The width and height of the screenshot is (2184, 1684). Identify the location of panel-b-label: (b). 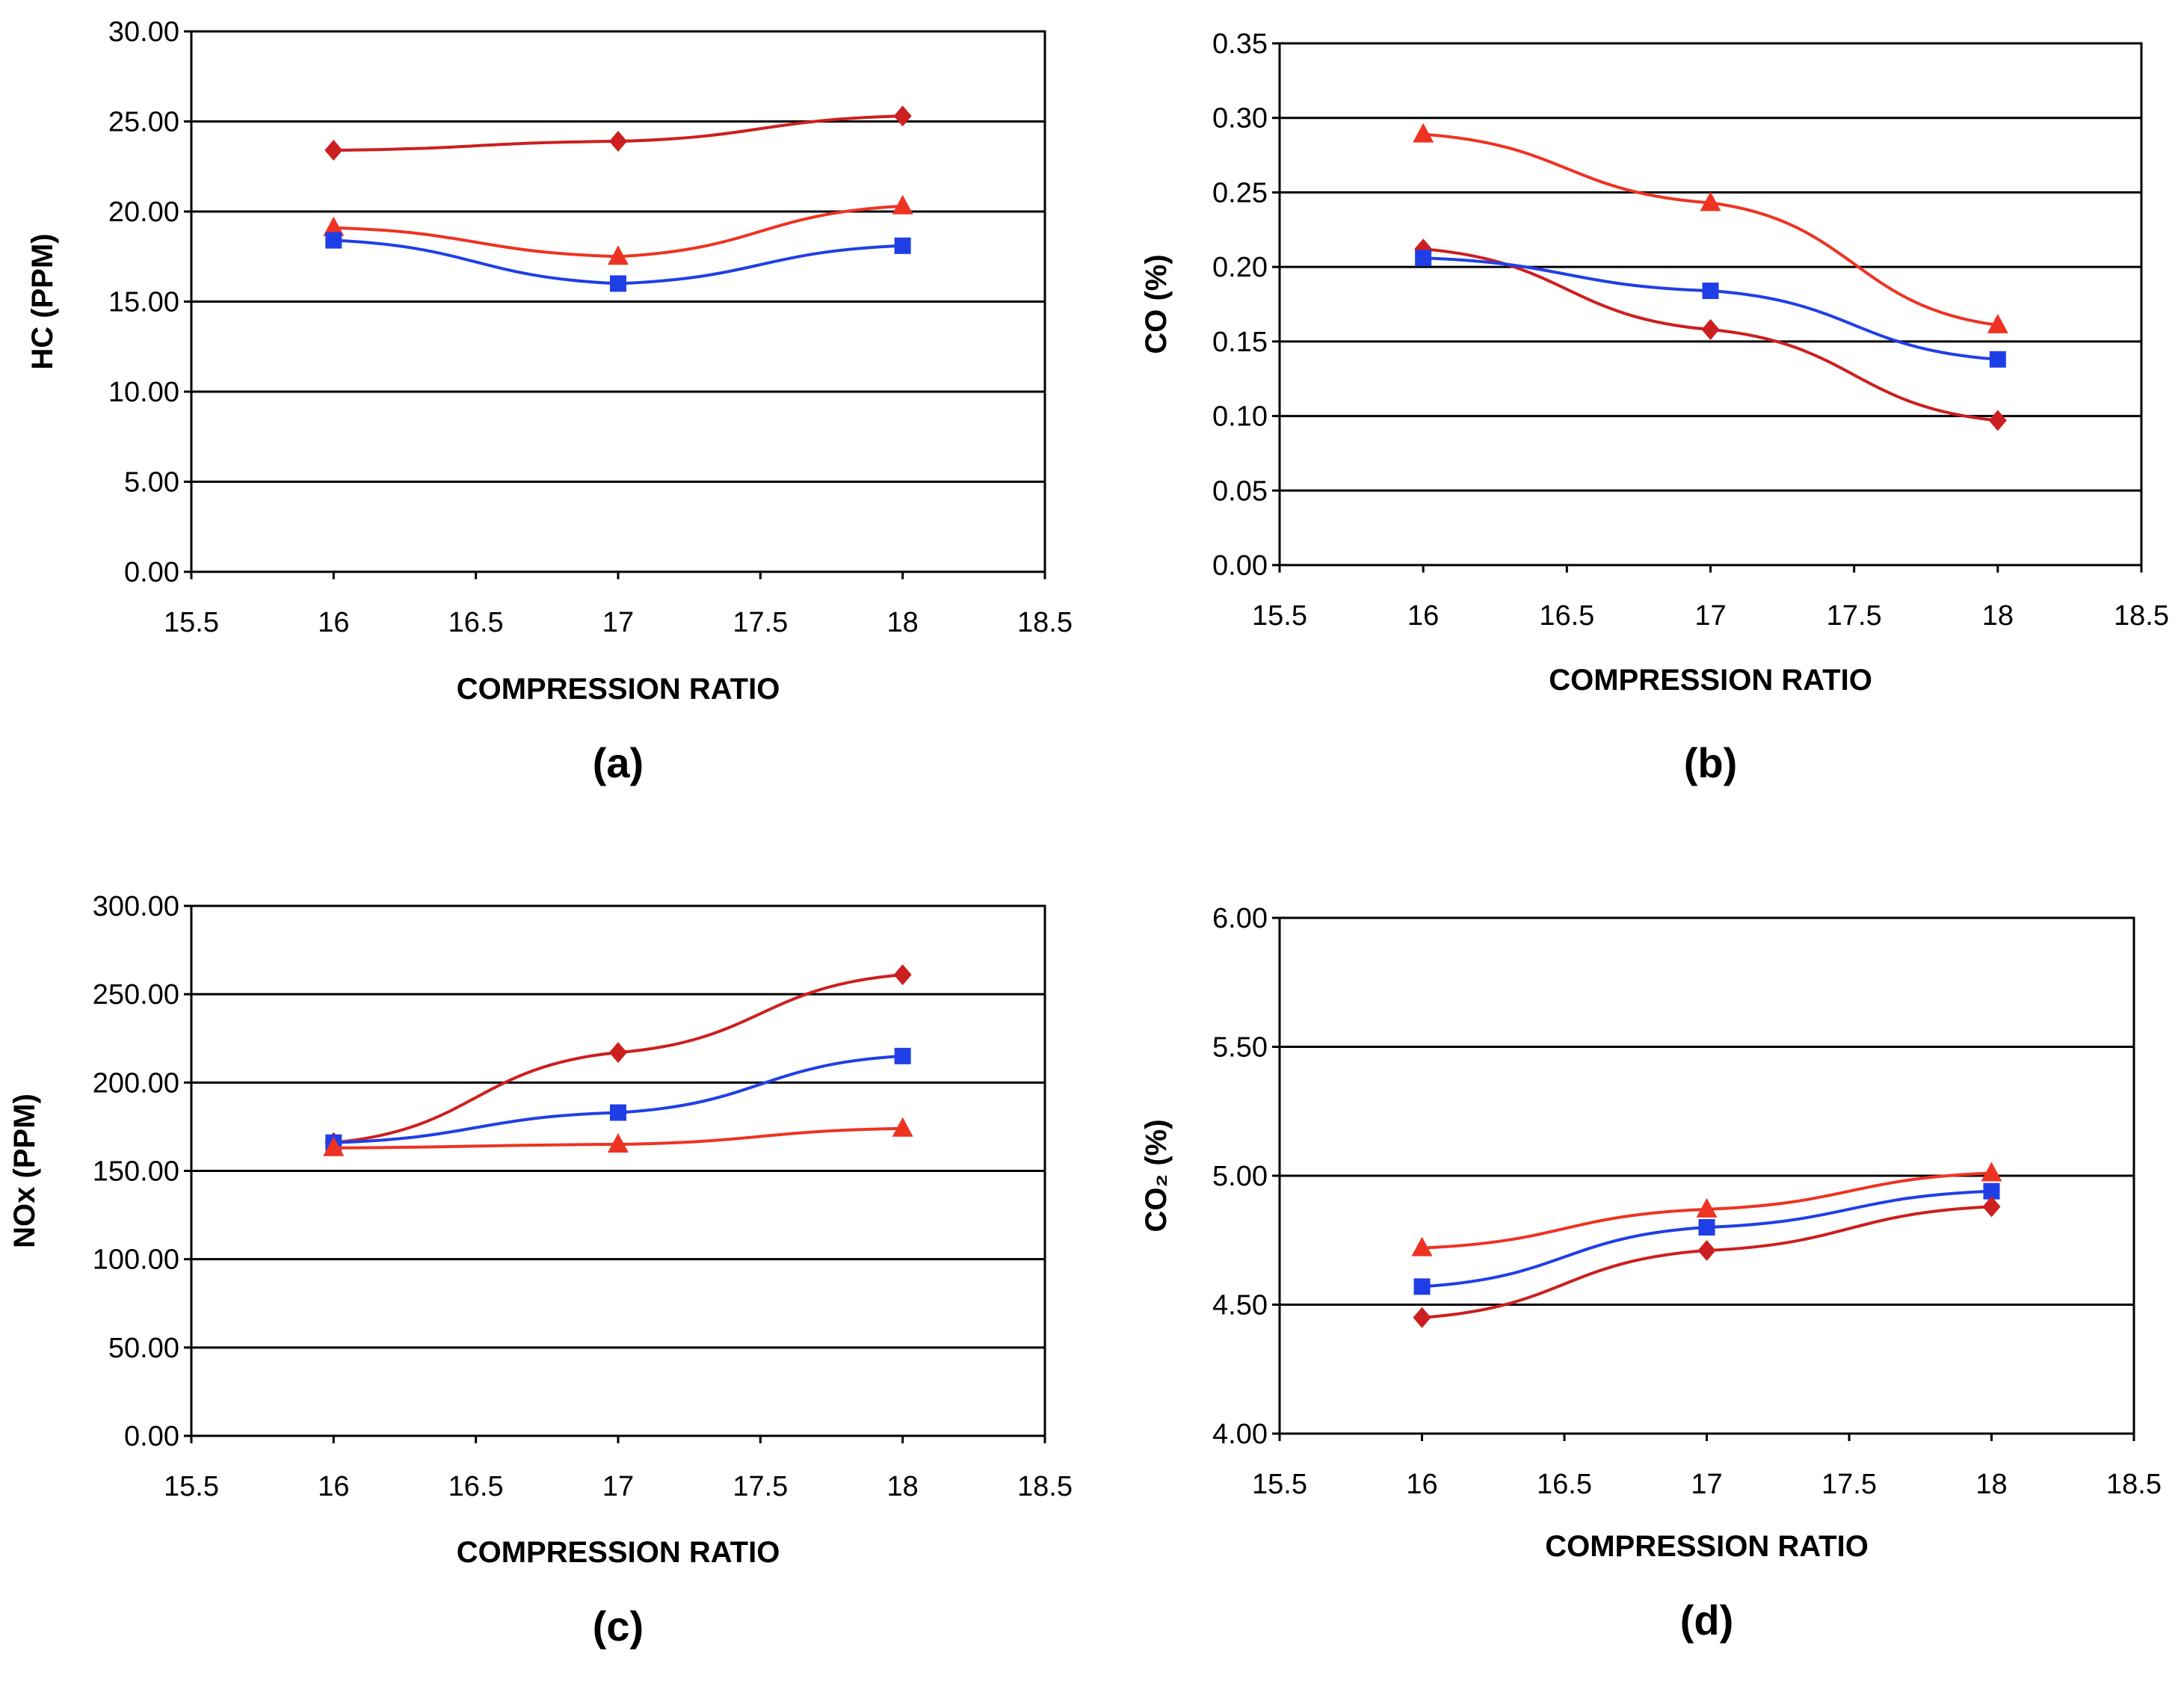
(1711, 762).